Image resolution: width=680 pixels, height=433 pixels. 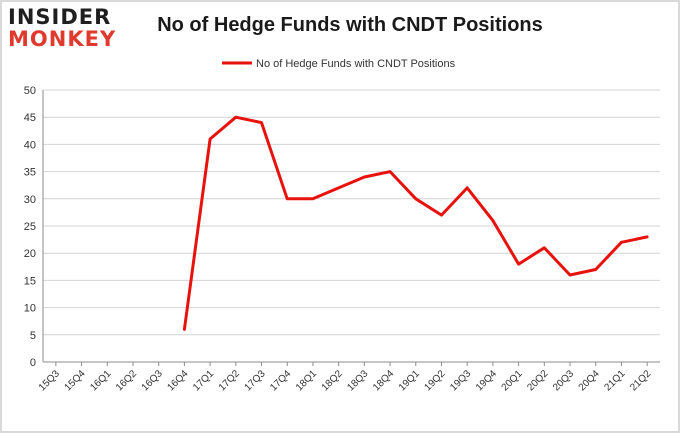 What do you see at coordinates (280, 380) in the screenshot?
I see `x-tick-label-17Q4: 17Q4` at bounding box center [280, 380].